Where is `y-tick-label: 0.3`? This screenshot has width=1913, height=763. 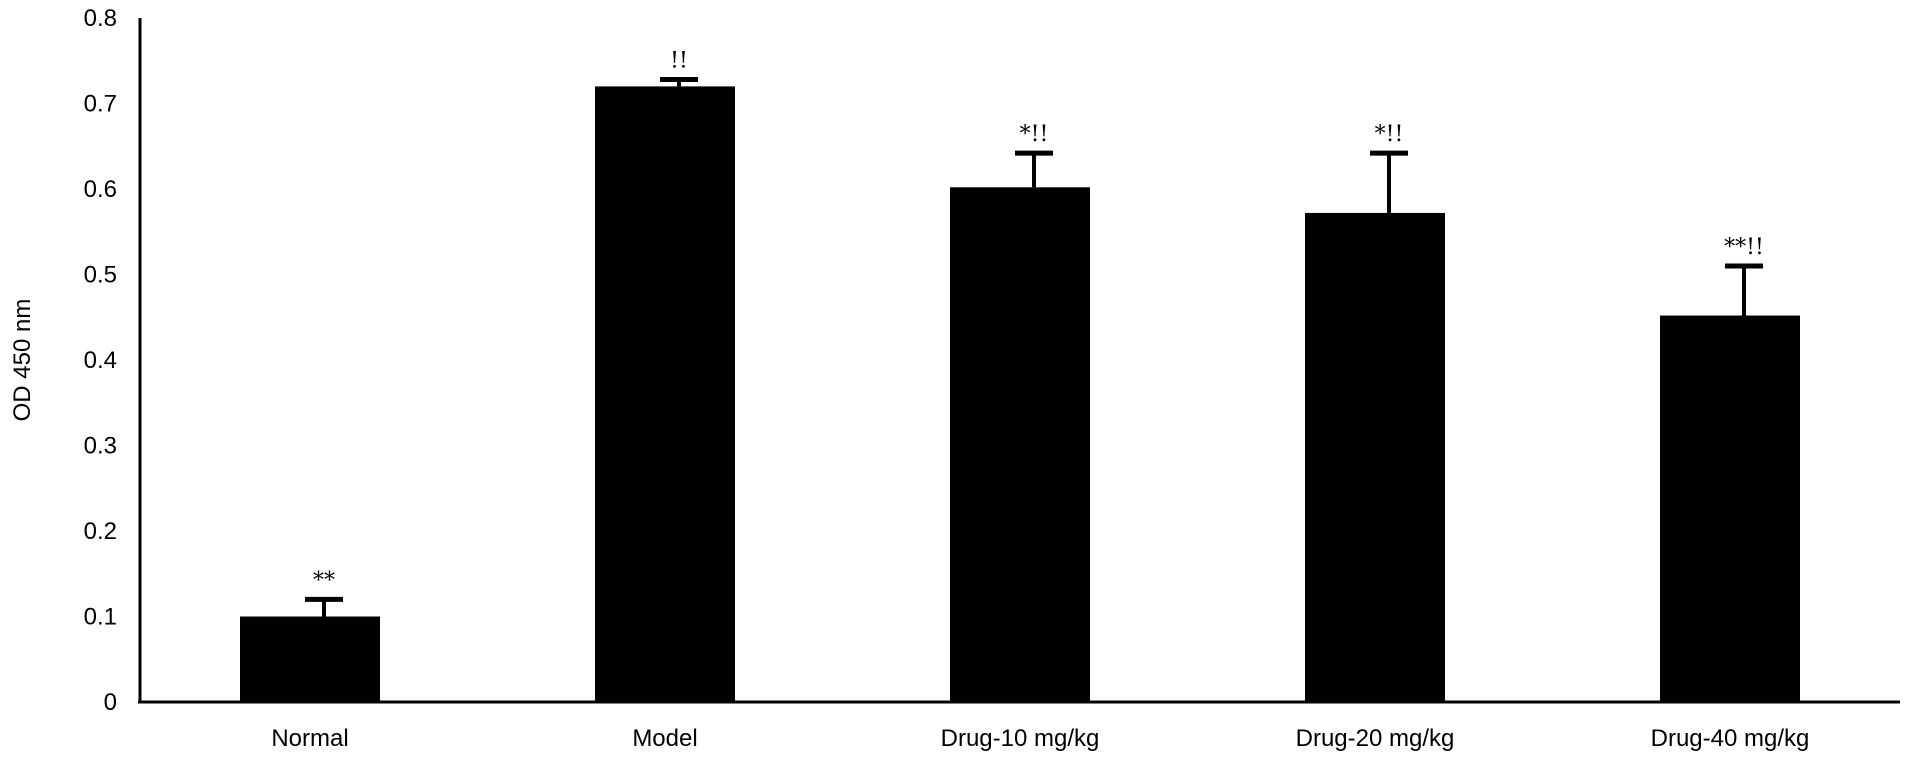
y-tick-label: 0.3 is located at coordinates (100, 446).